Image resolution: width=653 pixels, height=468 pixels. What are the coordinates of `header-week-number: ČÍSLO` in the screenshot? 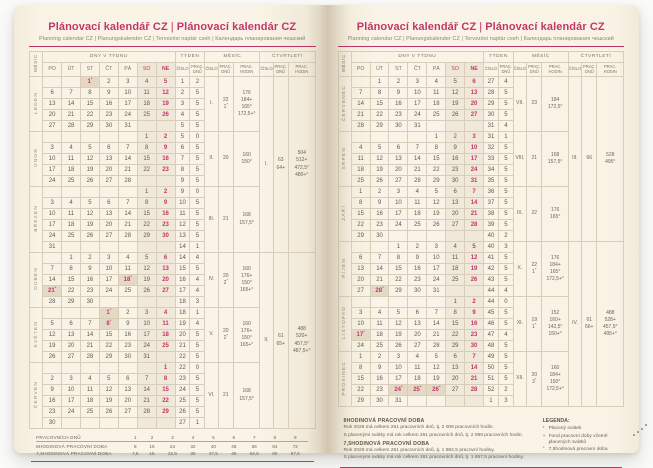 It's located at (182, 69).